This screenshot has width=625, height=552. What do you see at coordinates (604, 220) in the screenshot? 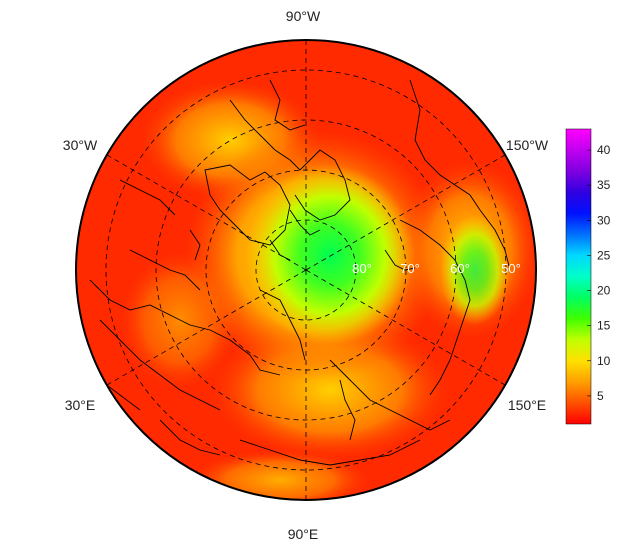
I see `colorbar-tick-label: 30` at bounding box center [604, 220].